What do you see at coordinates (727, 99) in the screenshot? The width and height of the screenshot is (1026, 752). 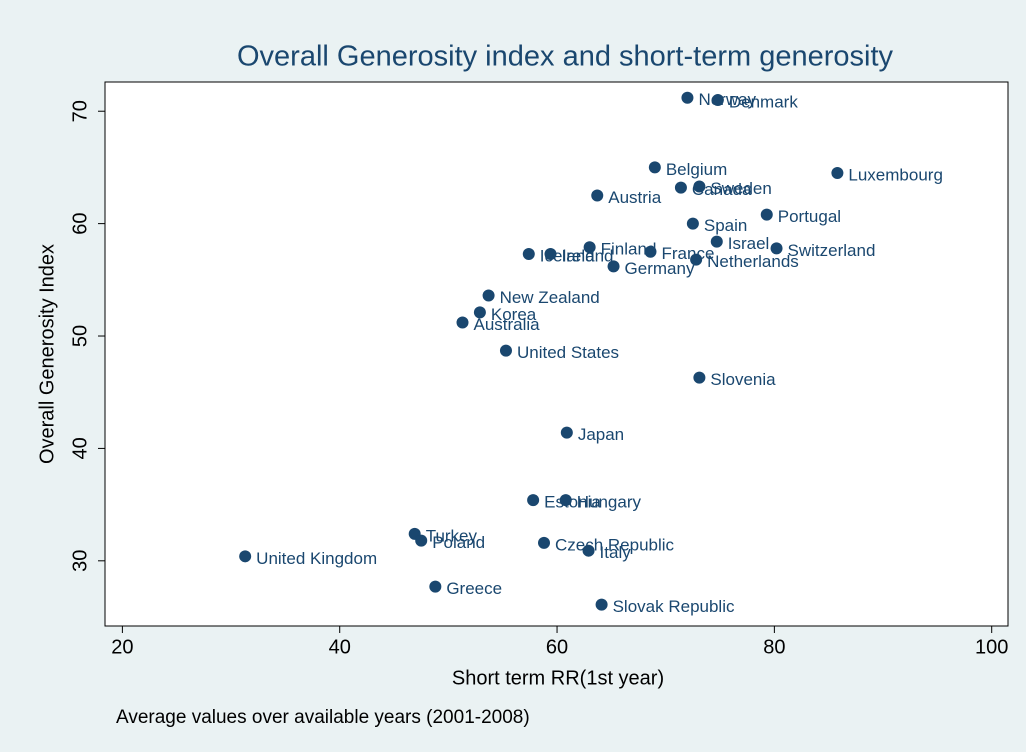 I see `point-label: Norway` at bounding box center [727, 99].